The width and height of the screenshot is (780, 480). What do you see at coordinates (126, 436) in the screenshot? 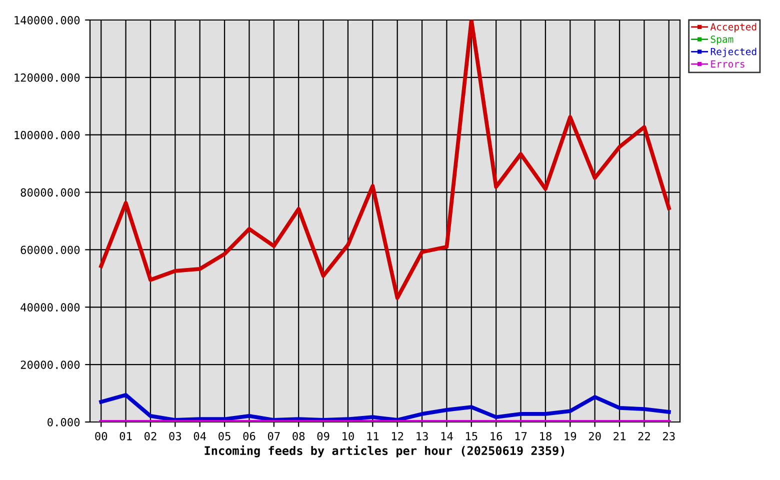
I see `x-tick-label: 01` at bounding box center [126, 436].